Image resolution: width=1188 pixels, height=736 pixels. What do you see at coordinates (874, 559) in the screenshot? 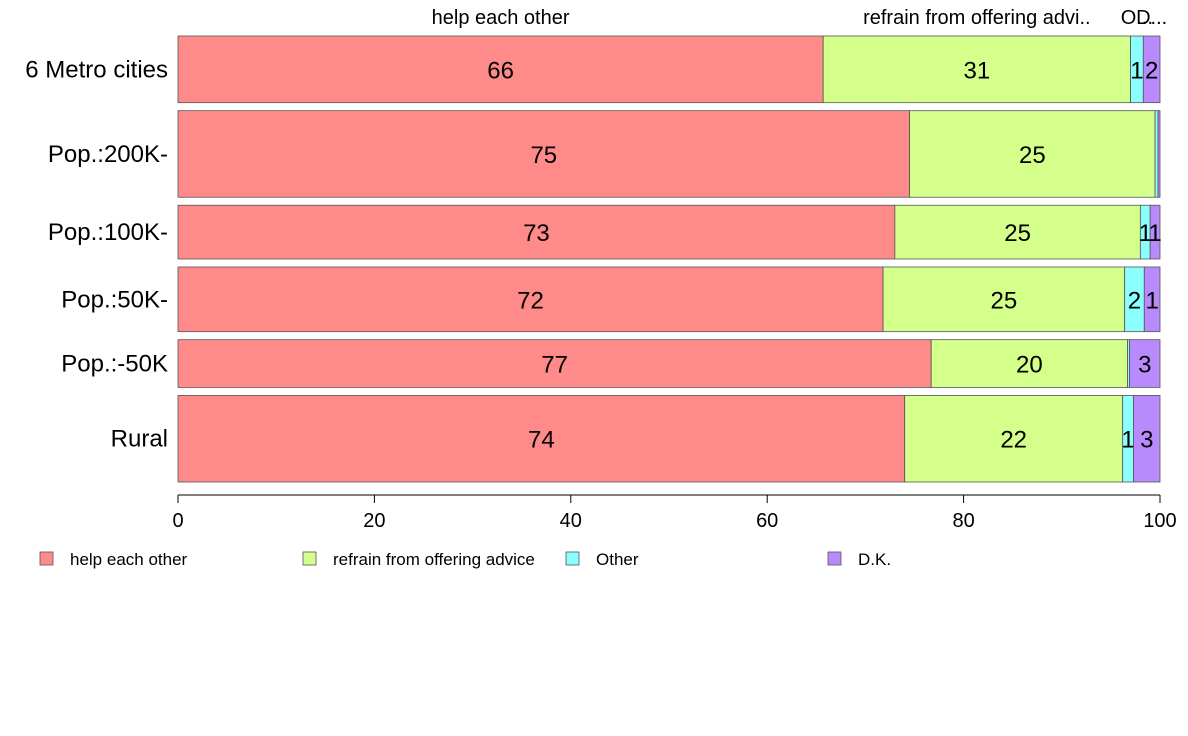
I see `legend-label: D.K.` at bounding box center [874, 559].